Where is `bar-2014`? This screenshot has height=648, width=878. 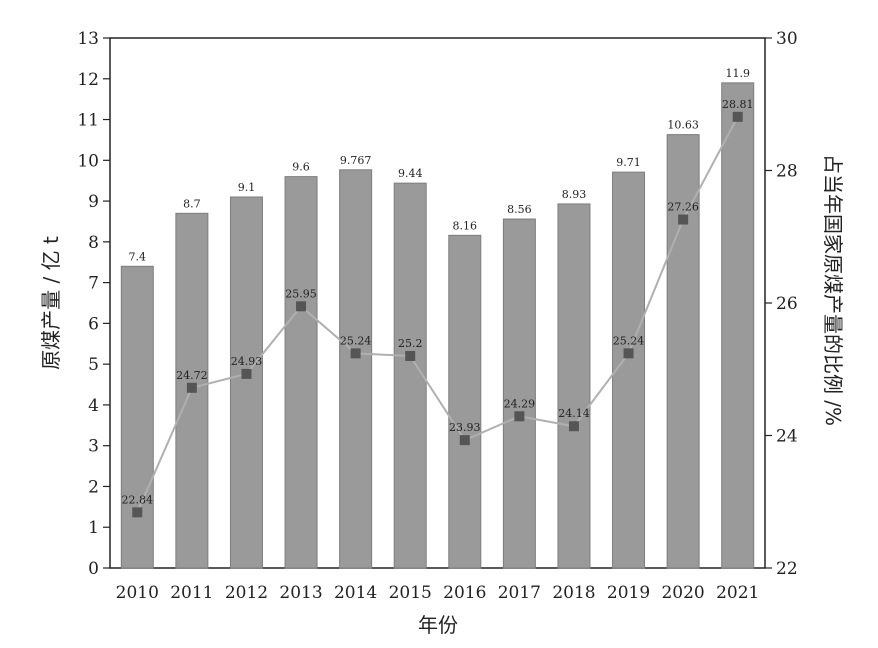 bar-2014 is located at coordinates (356, 369).